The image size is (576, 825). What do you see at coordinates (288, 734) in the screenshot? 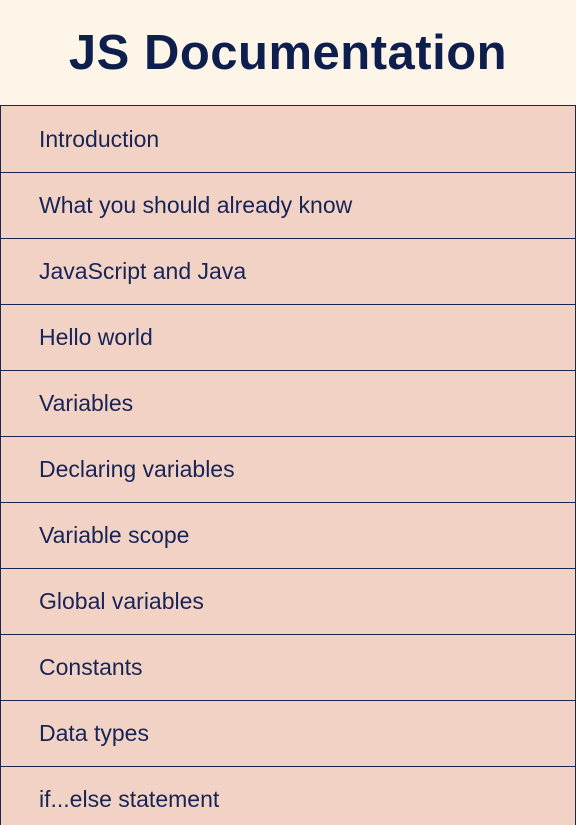
I see `nav-link-data-types: Data types` at bounding box center [288, 734].